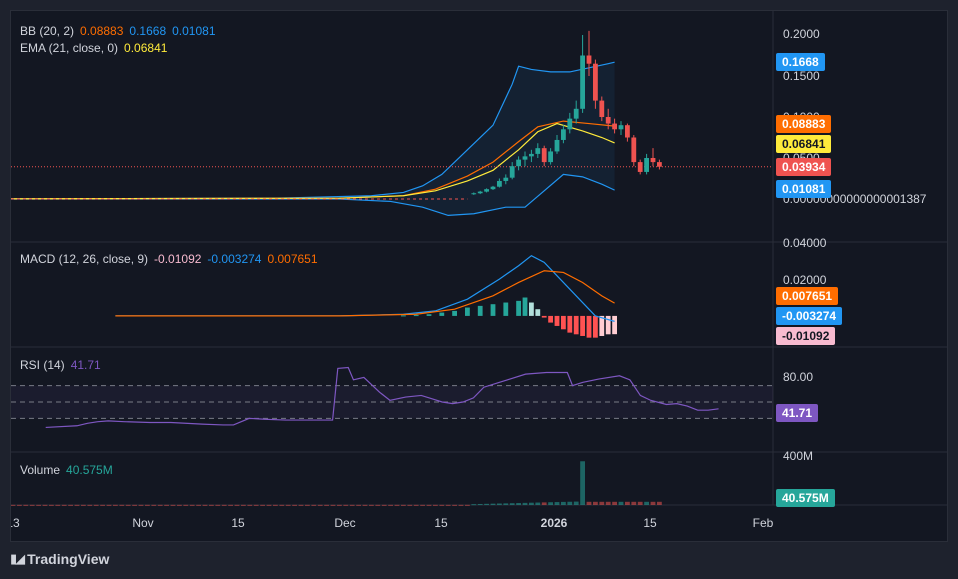  Describe the element at coordinates (798, 456) in the screenshot. I see `volume-tick-label: 400M` at that location.